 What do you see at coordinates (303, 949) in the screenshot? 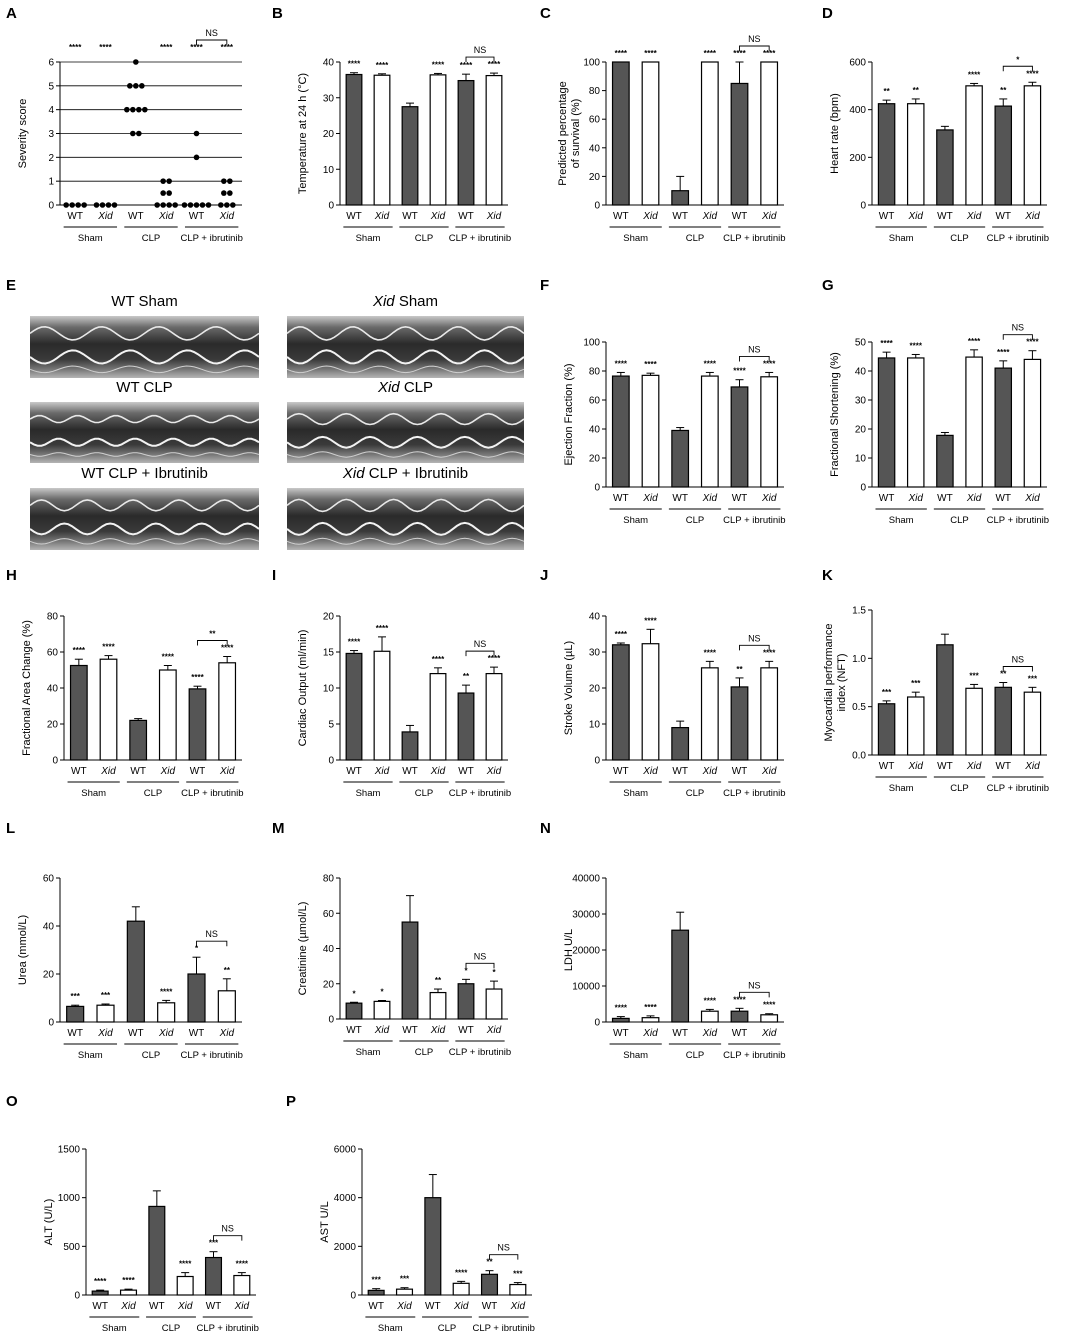
I see `y-axis-title-line: Creatinine (µmol/L)` at bounding box center [303, 949].